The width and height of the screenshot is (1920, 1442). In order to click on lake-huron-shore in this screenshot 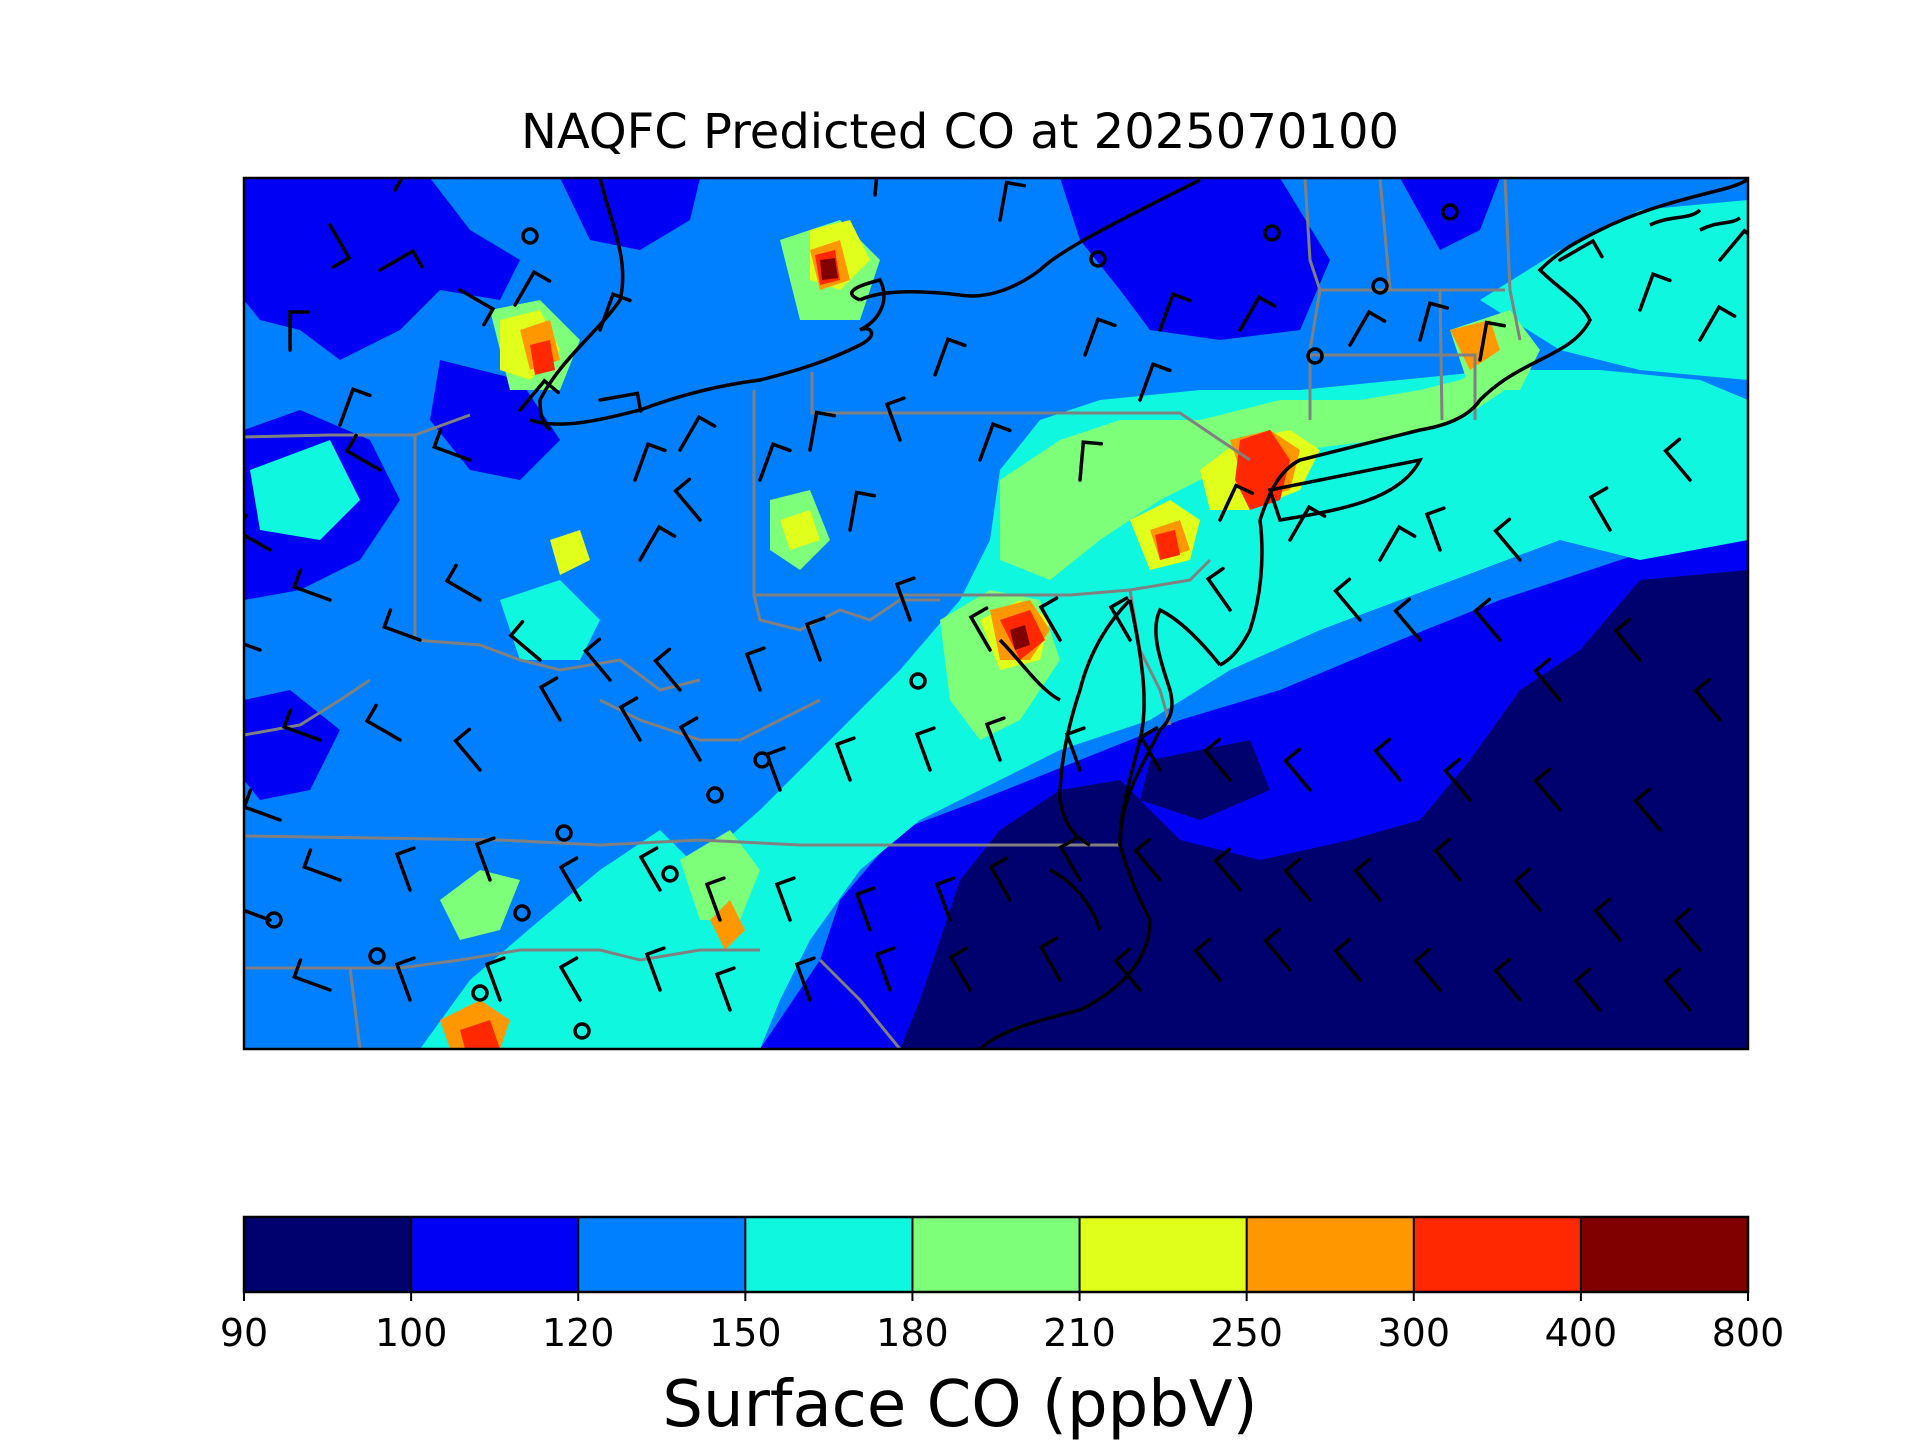, I will do `click(581, 305)`.